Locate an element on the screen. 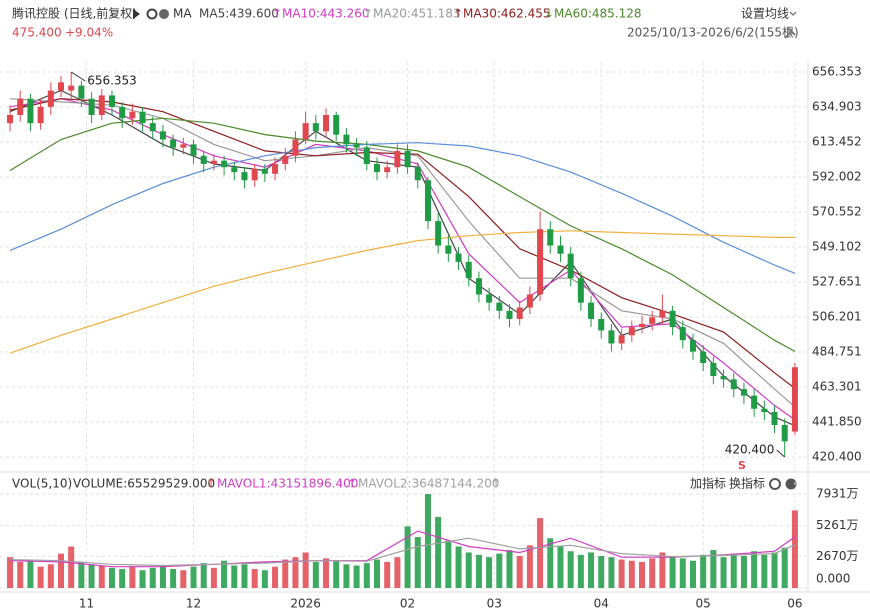 The width and height of the screenshot is (870, 612). volume-ma-legend: MAVOL1:43151896.400 is located at coordinates (287, 484).